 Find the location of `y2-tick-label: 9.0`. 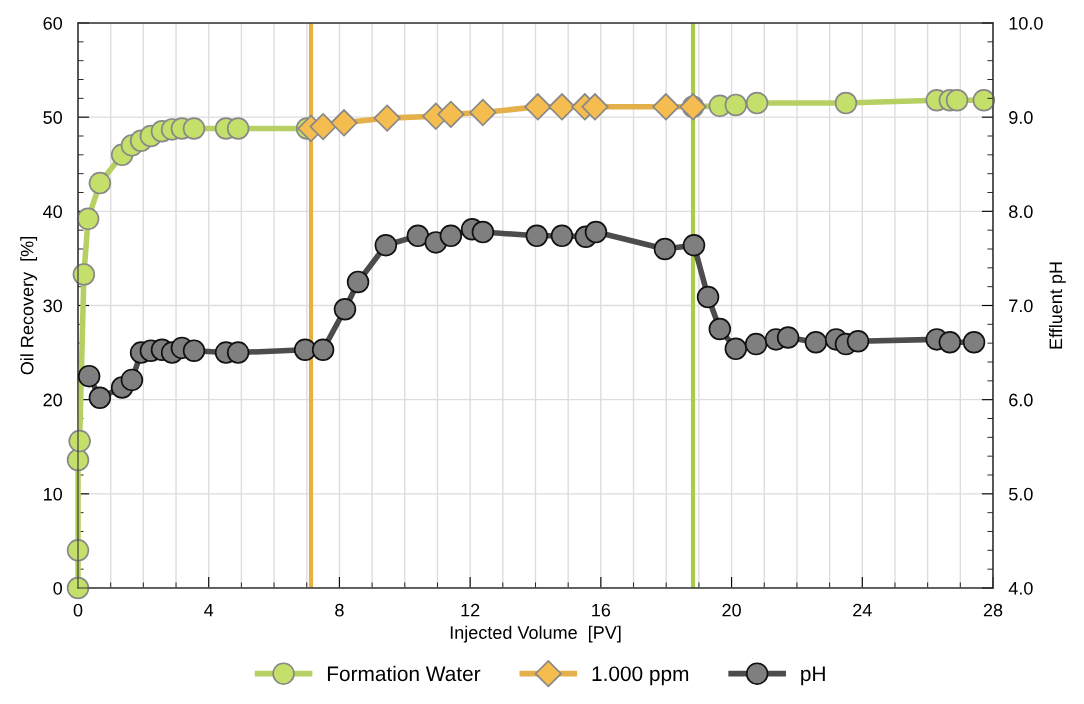

y2-tick-label: 9.0 is located at coordinates (1021, 117).